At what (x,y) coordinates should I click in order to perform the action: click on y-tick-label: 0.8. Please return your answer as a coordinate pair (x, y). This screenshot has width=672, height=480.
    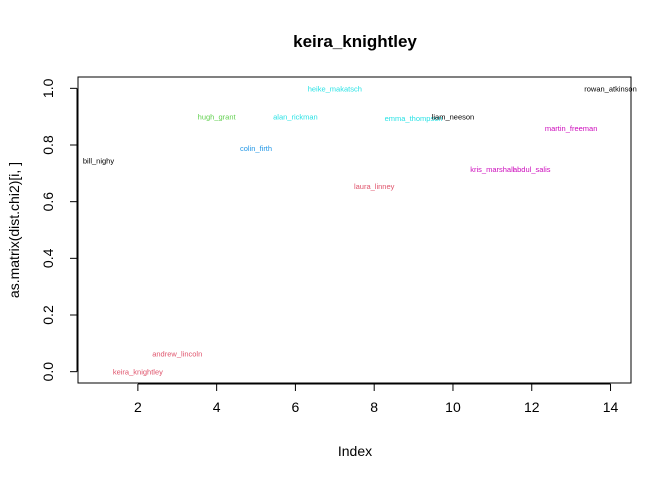
    Looking at the image, I should click on (48, 145).